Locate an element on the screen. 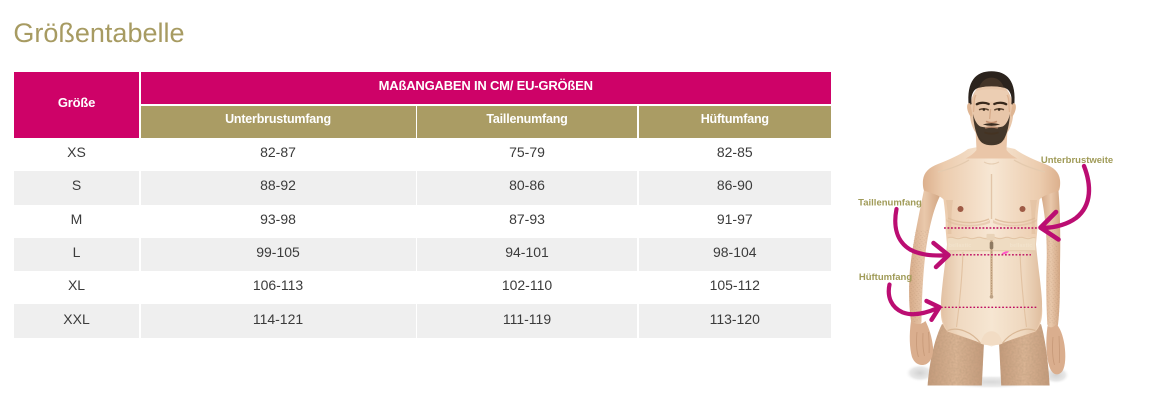  svg-text: Taillenumfang is located at coordinates (890, 203).